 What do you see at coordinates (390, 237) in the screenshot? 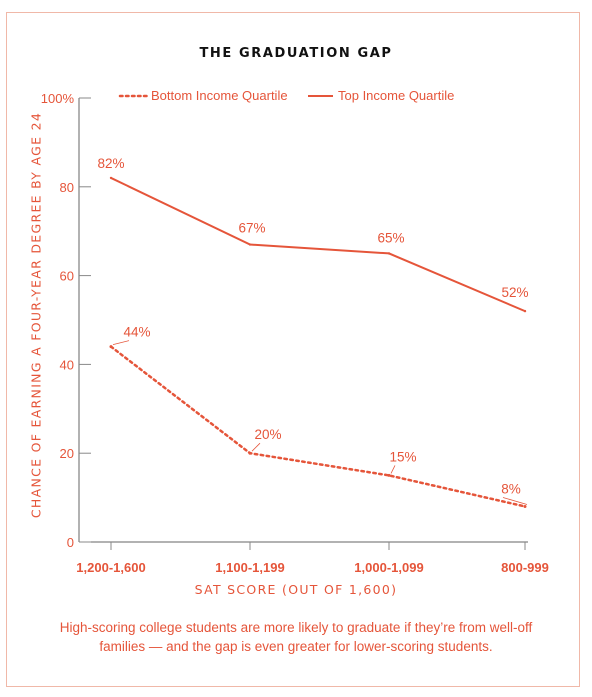
I see `data-label-top: 65%` at bounding box center [390, 237].